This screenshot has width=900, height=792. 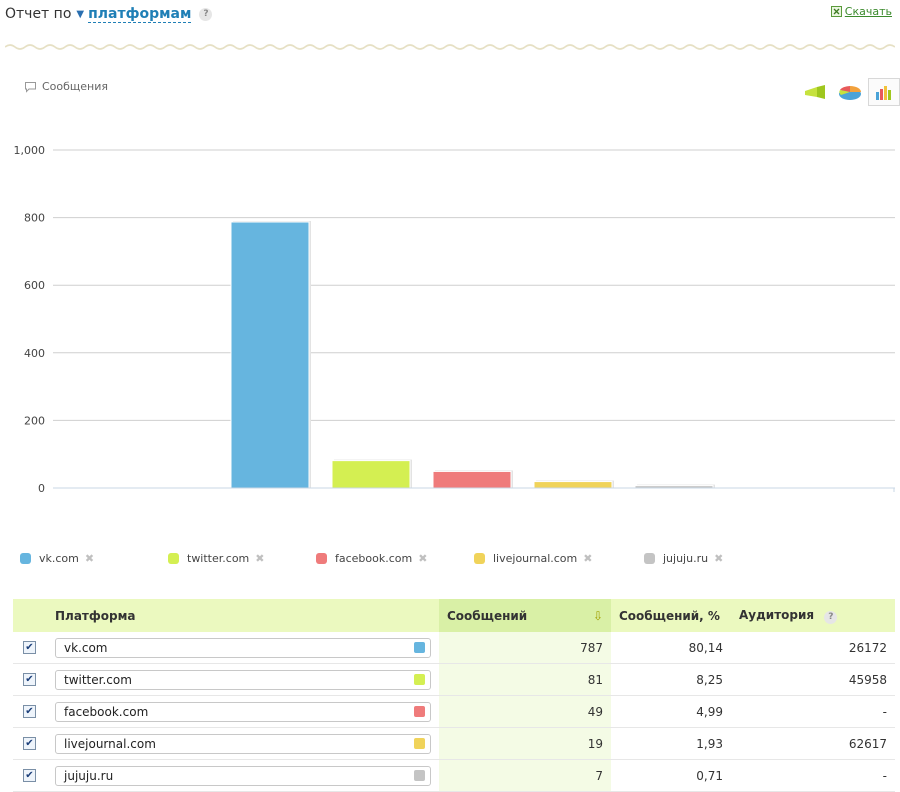 What do you see at coordinates (30, 150) in the screenshot?
I see `y-tick-label: 1,000` at bounding box center [30, 150].